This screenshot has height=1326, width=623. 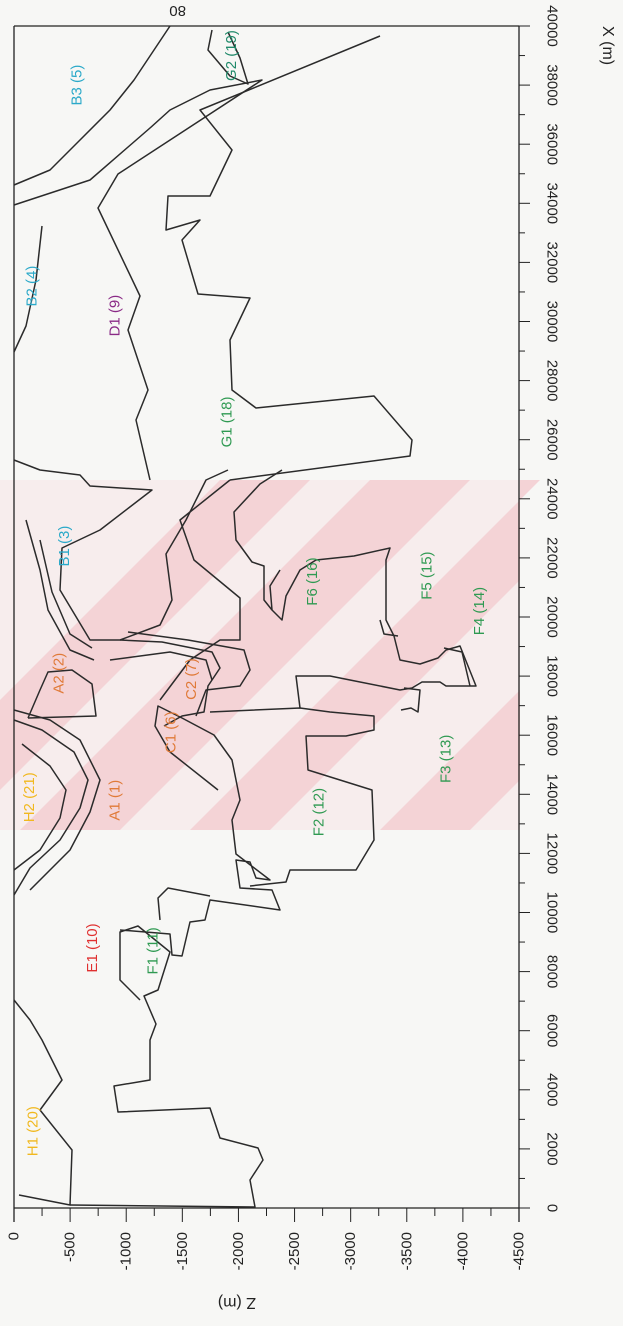 I want to click on zone-label: D1 (9), so click(x=115, y=316).